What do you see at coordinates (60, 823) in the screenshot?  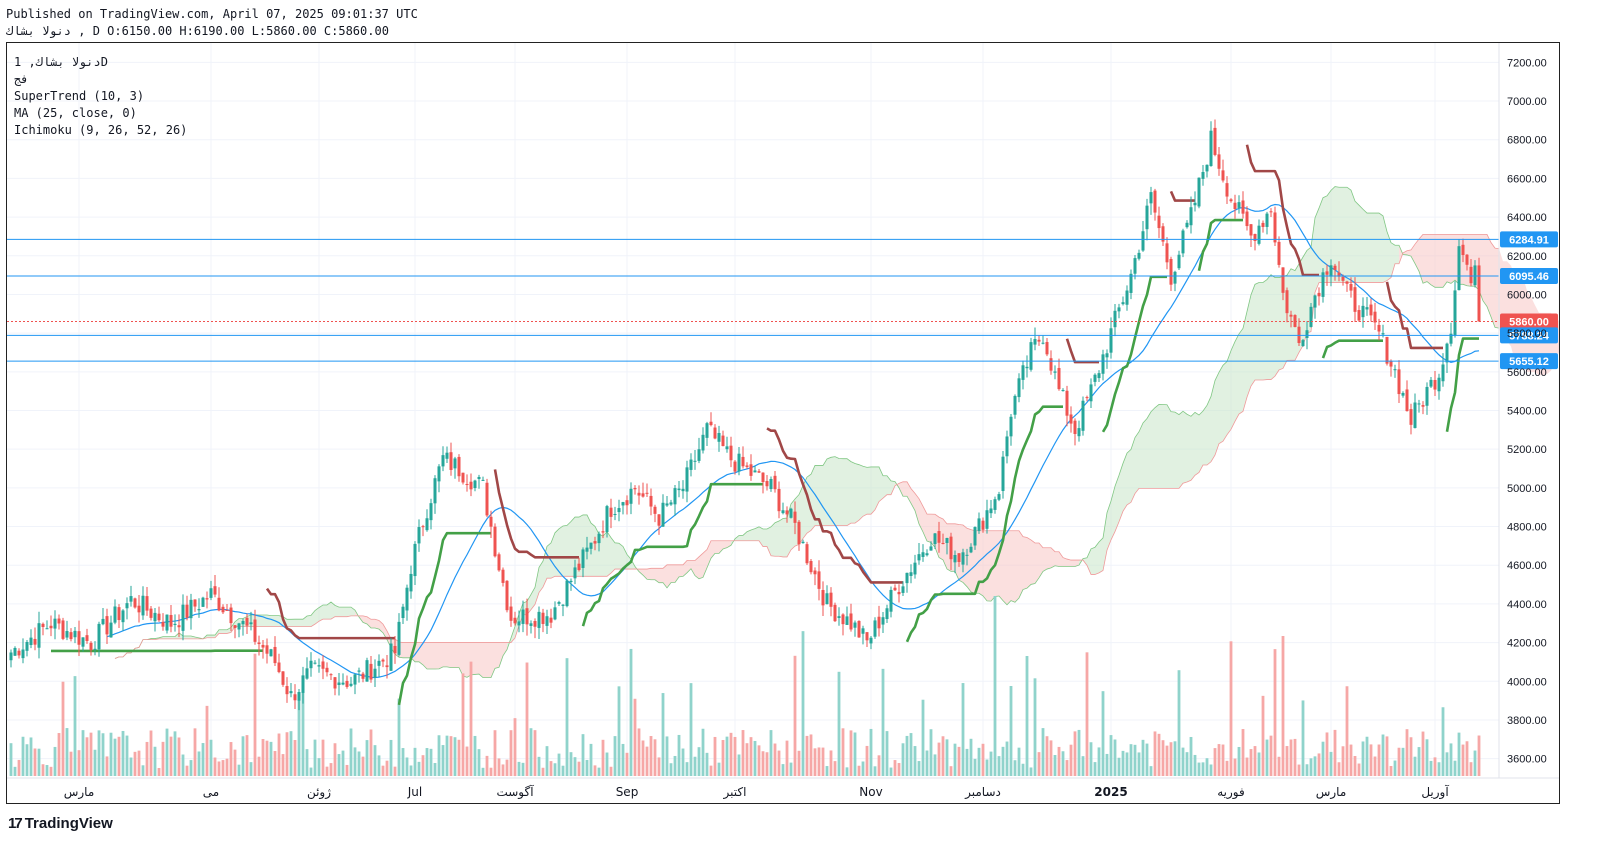 I see `tradingview-logo: 17 TradingView` at bounding box center [60, 823].